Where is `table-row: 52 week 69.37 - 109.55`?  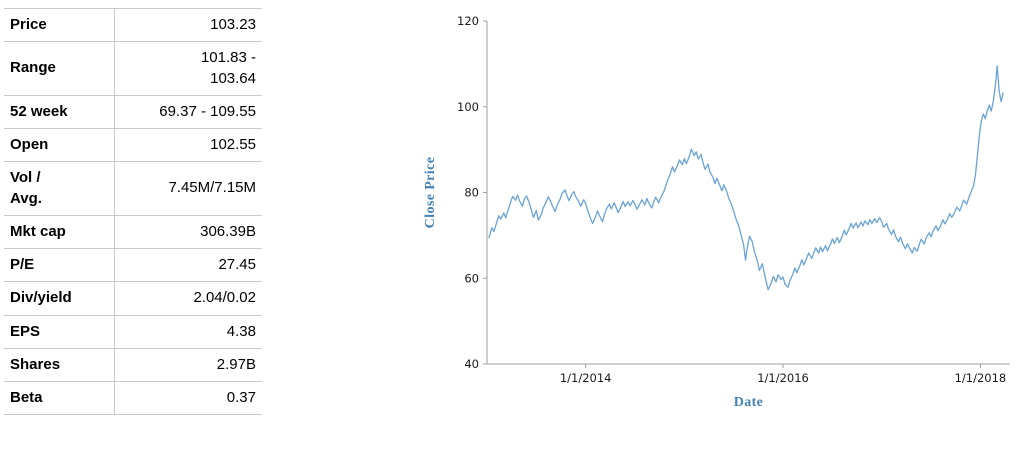
table-row: 52 week 69.37 - 109.55 is located at coordinates (133, 112).